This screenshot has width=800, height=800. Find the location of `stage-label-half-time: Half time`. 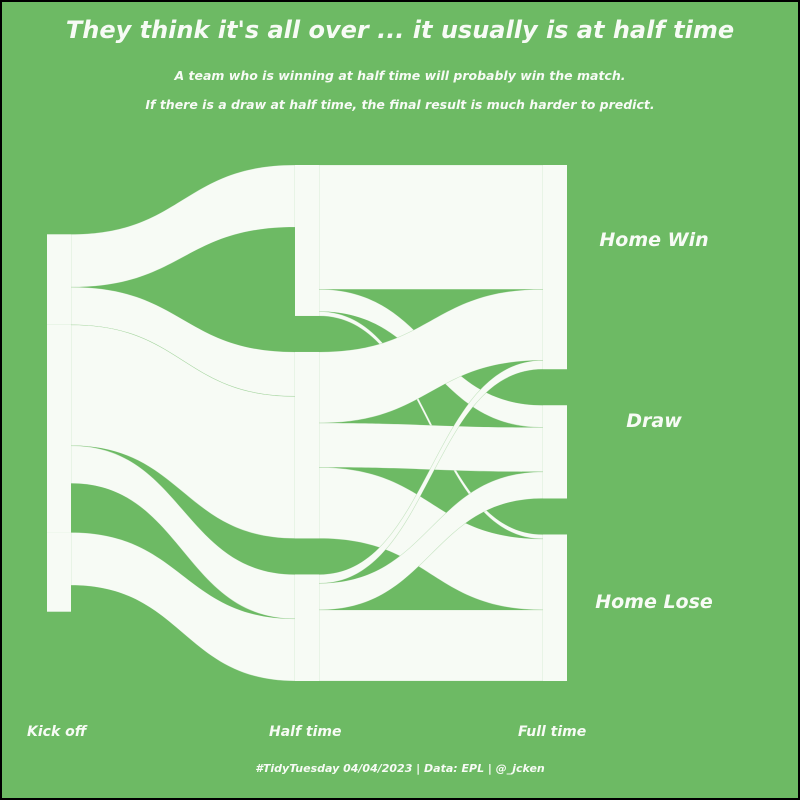

stage-label-half-time: Half time is located at coordinates (305, 732).